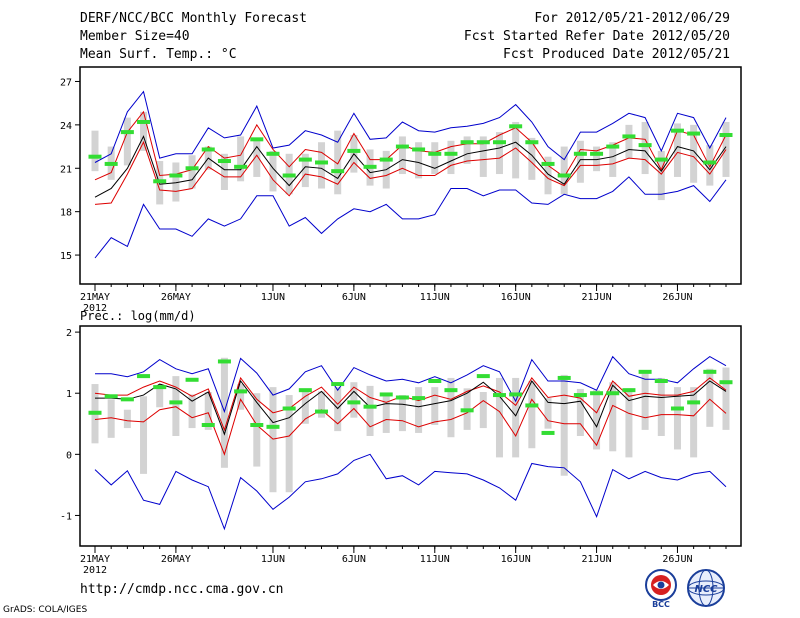  What do you see at coordinates (410, 217) in the screenshot?
I see `panel-1-series-min` at bounding box center [410, 217].